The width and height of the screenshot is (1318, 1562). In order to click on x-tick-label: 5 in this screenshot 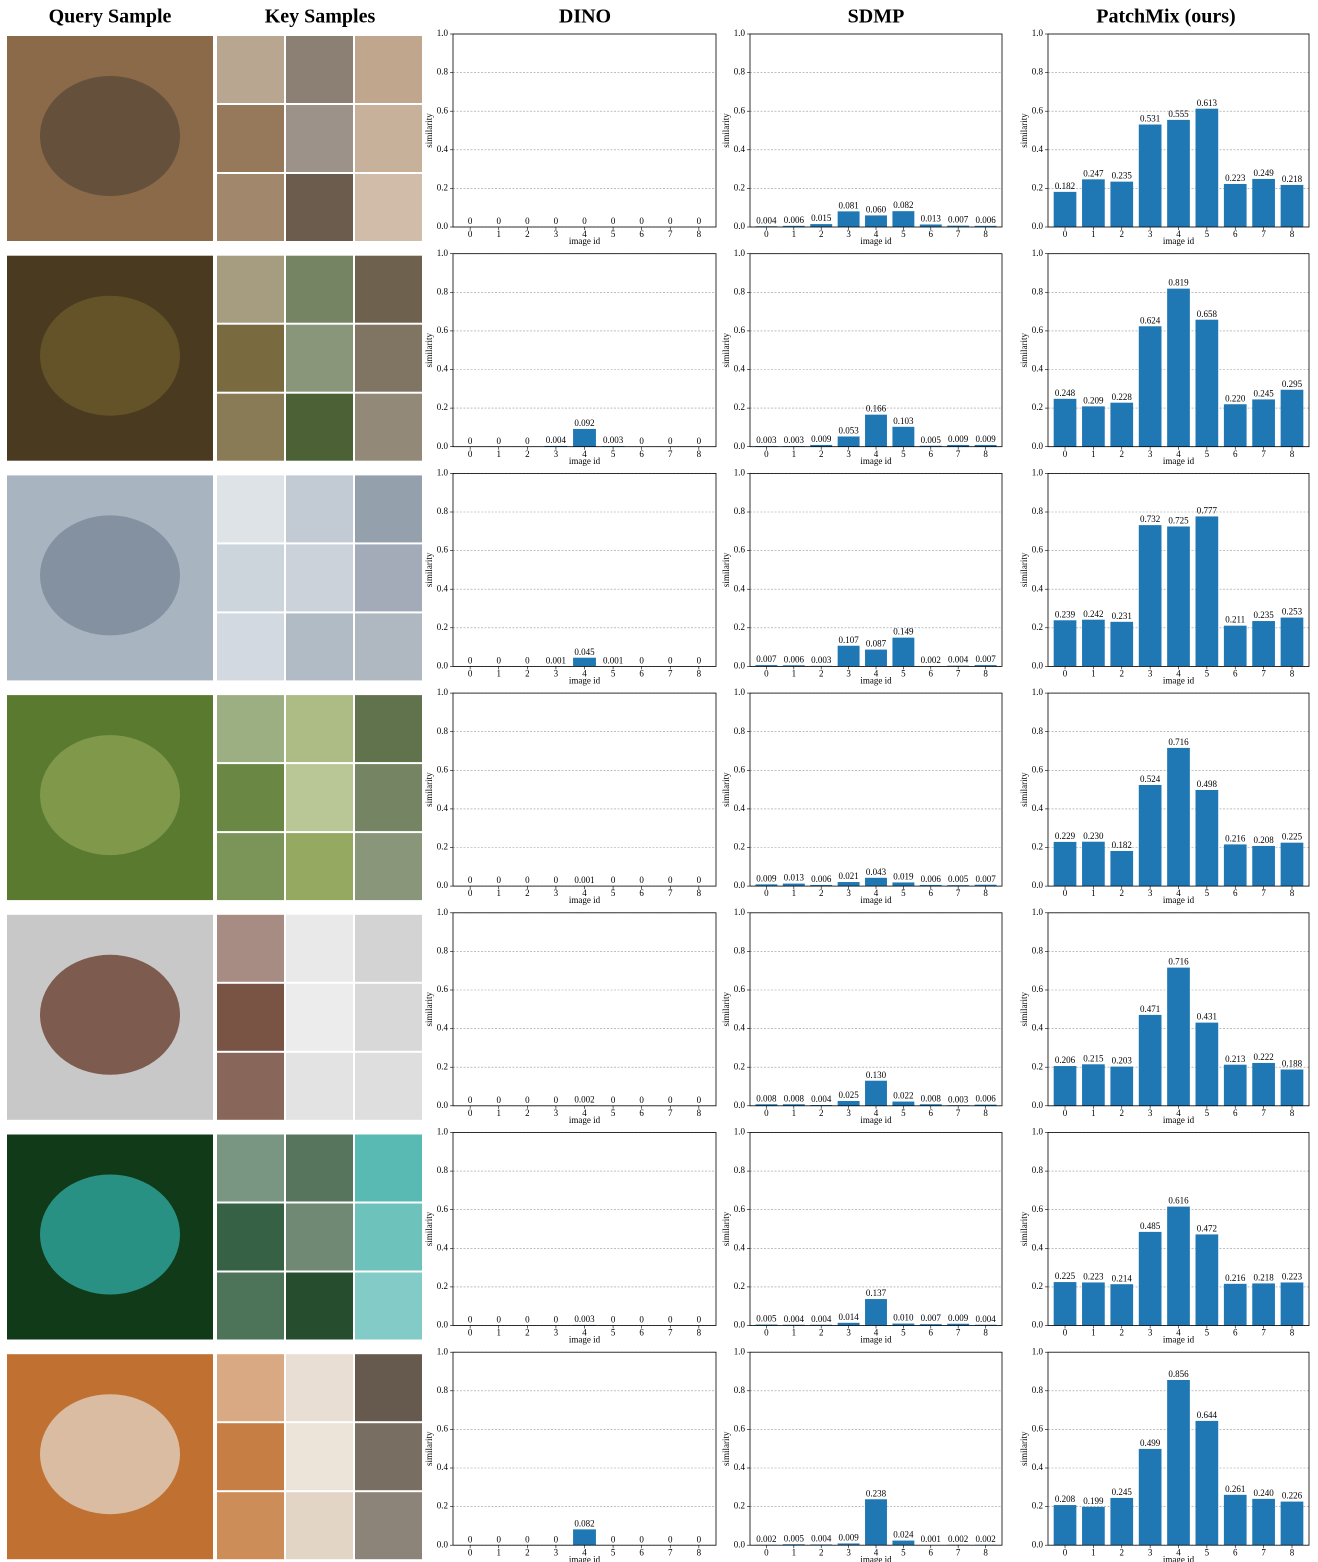, I will do `click(903, 1333)`.